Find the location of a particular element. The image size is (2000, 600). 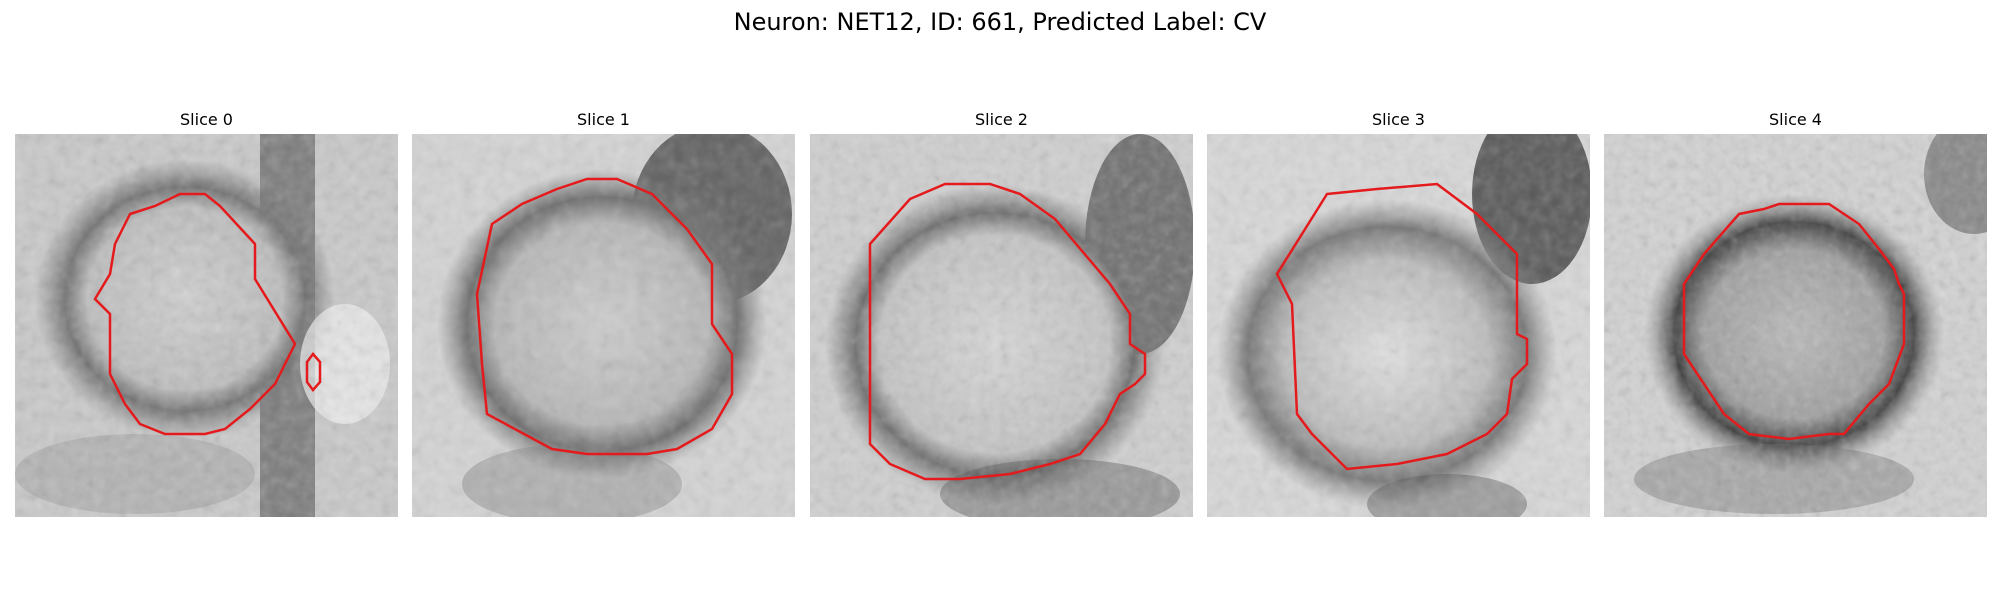

slice-panel-0: Slice 0 is located at coordinates (206, 313).